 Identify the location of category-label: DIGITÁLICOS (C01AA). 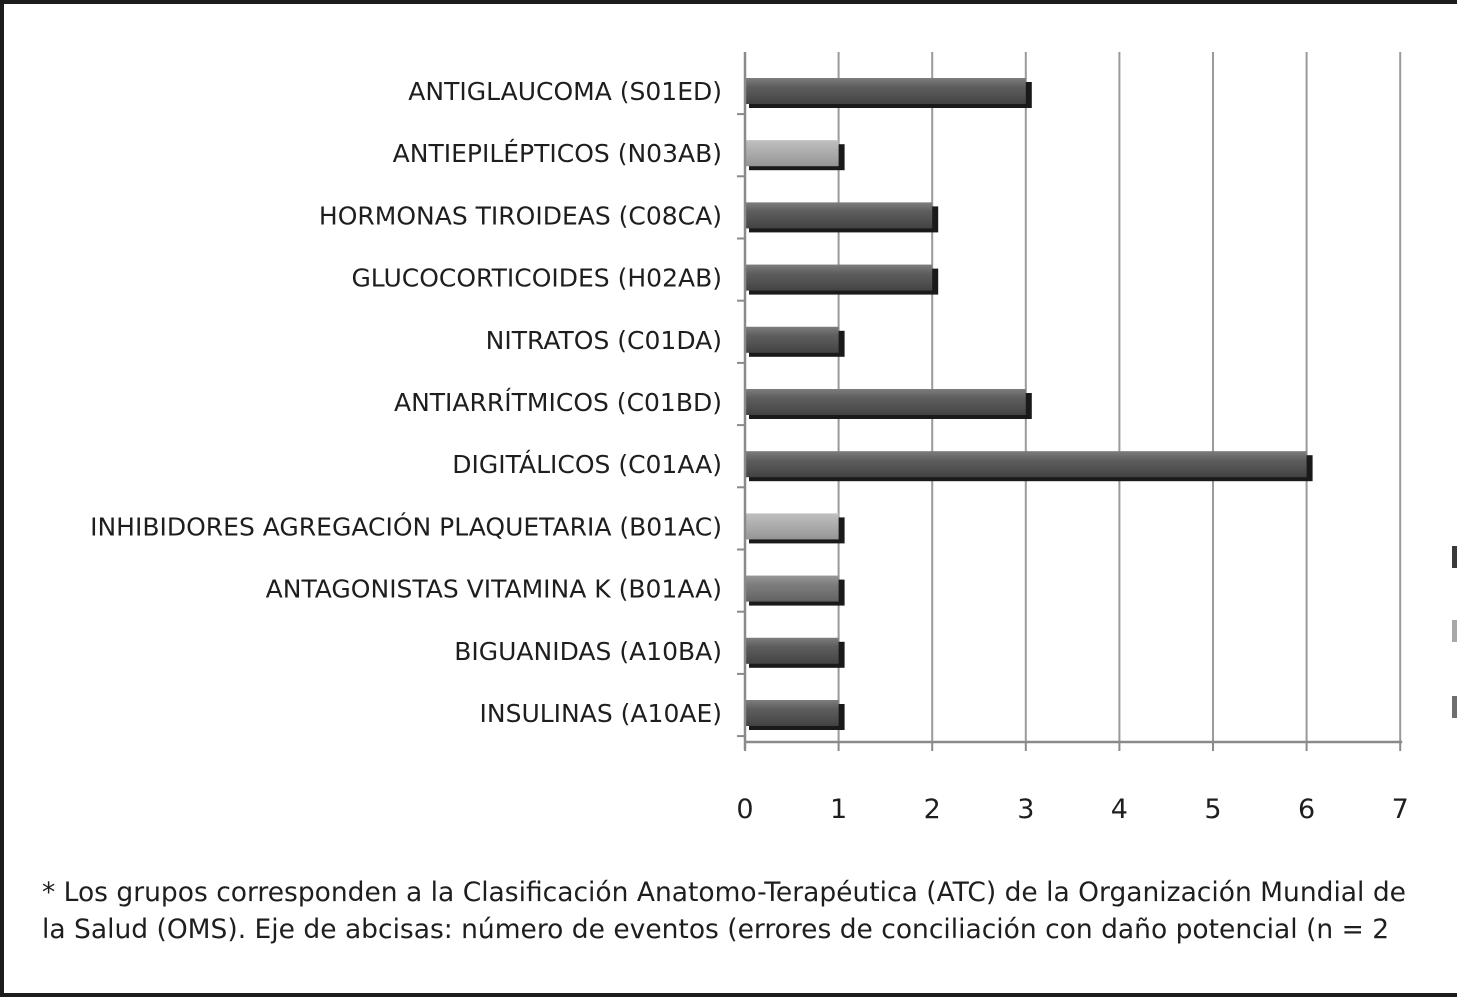
(587, 464).